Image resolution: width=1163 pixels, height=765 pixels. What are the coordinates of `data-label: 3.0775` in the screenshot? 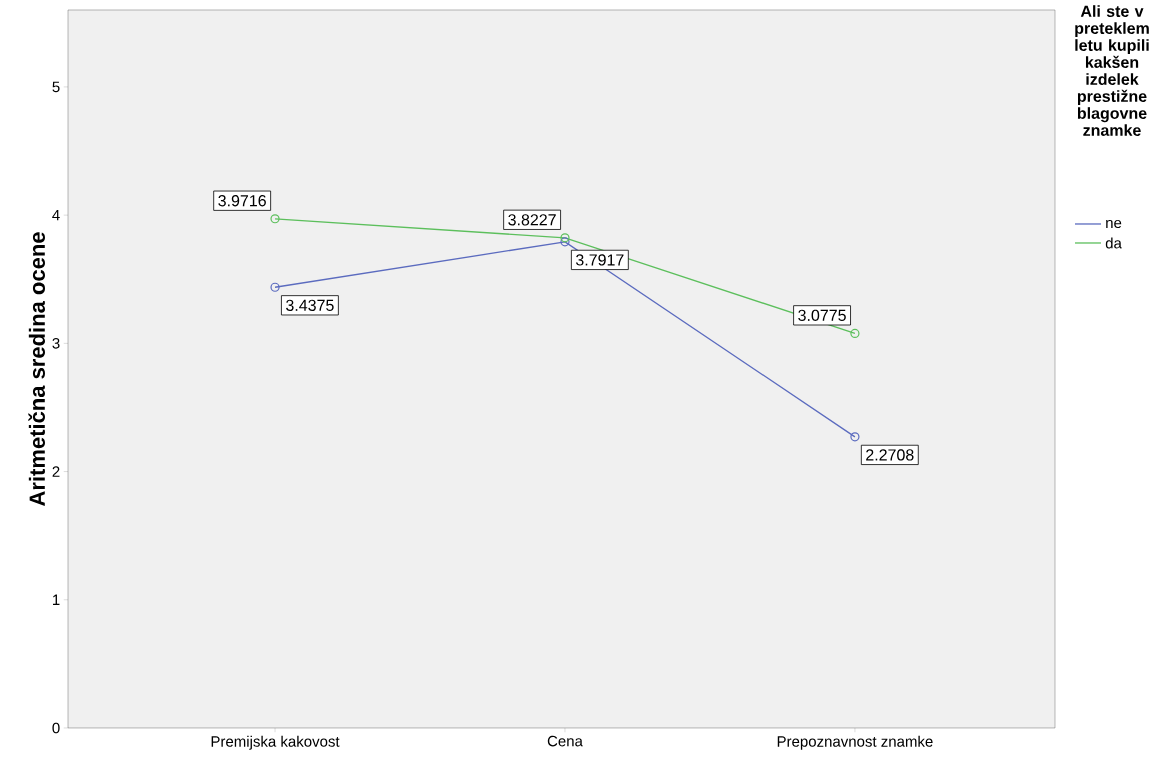 It's located at (822, 315).